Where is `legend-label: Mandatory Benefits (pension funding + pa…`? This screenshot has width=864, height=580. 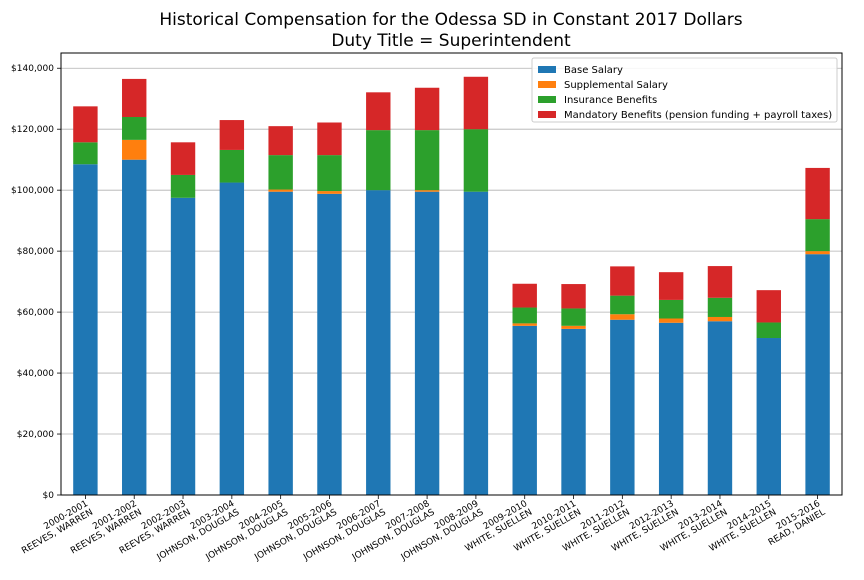
legend-label: Mandatory Benefits (pension funding + pa… is located at coordinates (698, 115).